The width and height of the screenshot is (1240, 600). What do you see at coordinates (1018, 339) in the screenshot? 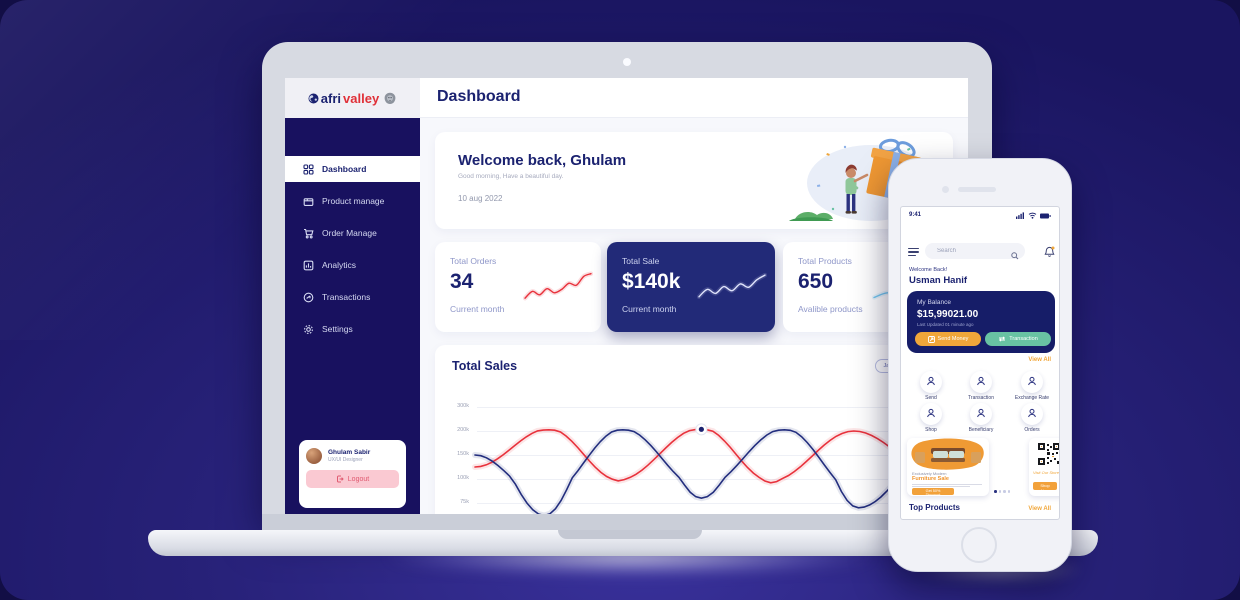
I see `transaction-button: Transaction` at bounding box center [1018, 339].